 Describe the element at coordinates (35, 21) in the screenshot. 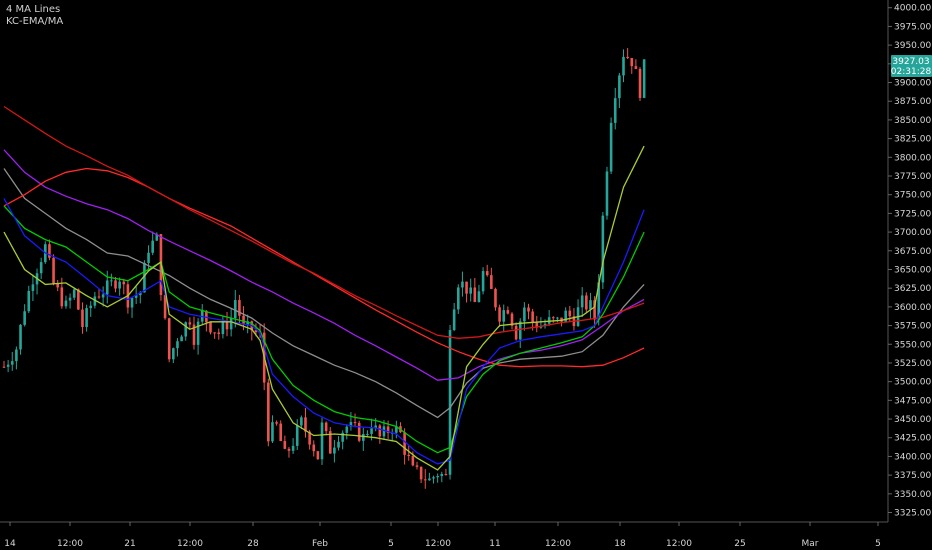

I see `legend-indicator-2: KC-EMA/MA` at that location.